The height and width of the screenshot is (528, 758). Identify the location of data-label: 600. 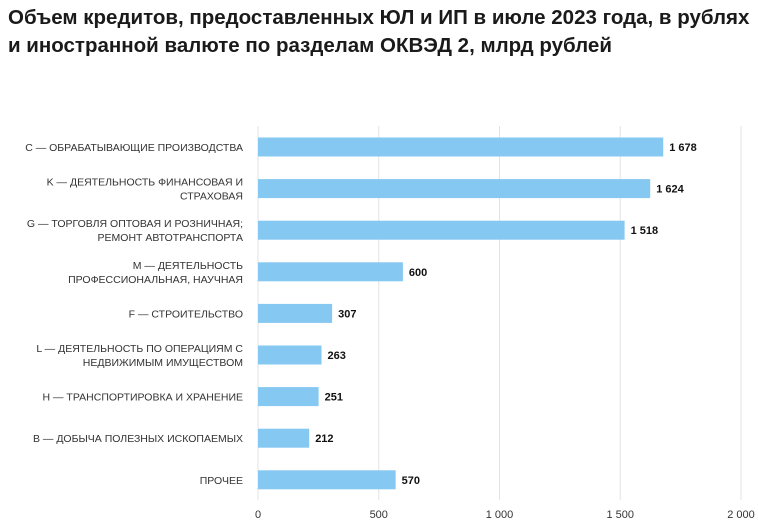
(418, 273).